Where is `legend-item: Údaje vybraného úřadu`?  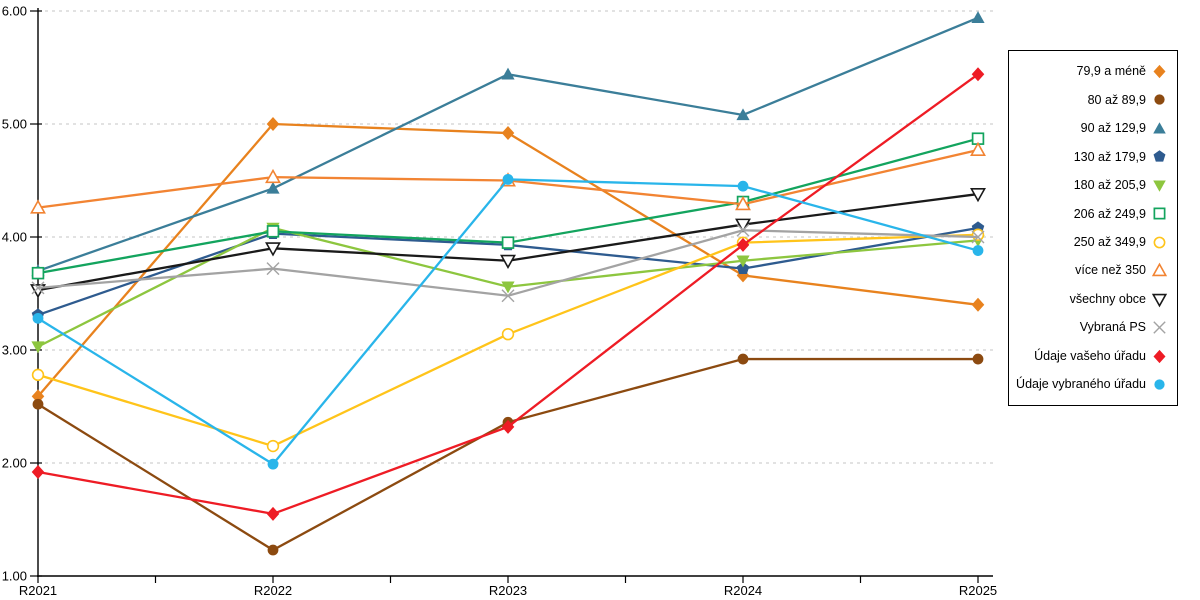 legend-item: Údaje vybraného úřadu is located at coordinates (1091, 384).